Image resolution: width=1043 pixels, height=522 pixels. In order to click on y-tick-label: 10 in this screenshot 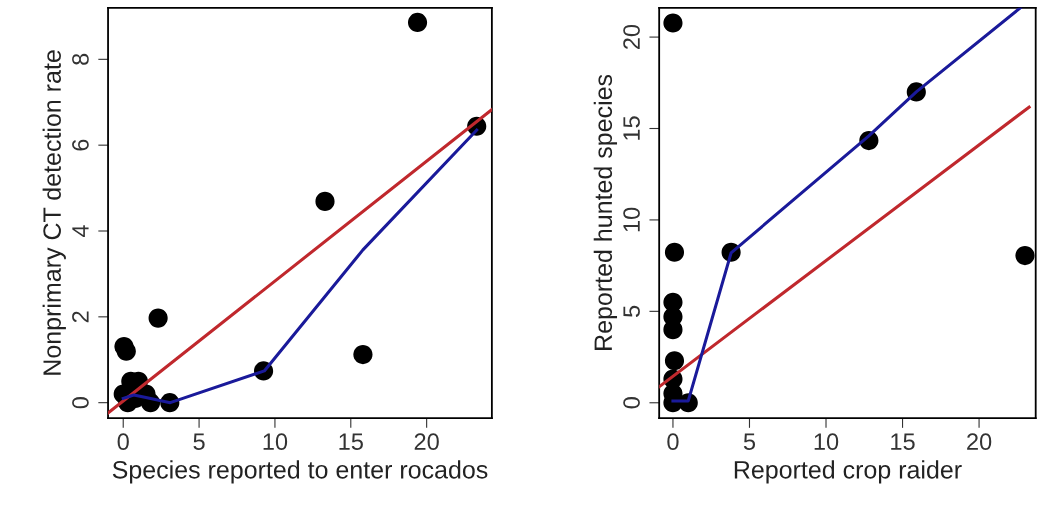, I will do `click(631, 219)`.